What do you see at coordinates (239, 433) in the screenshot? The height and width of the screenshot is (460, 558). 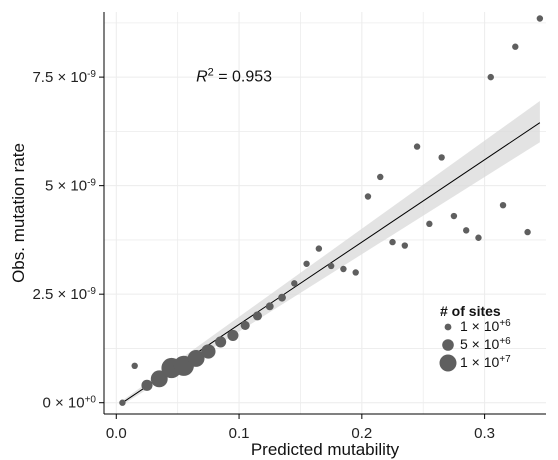 I see `x-tick-label: 0.1` at bounding box center [239, 433].